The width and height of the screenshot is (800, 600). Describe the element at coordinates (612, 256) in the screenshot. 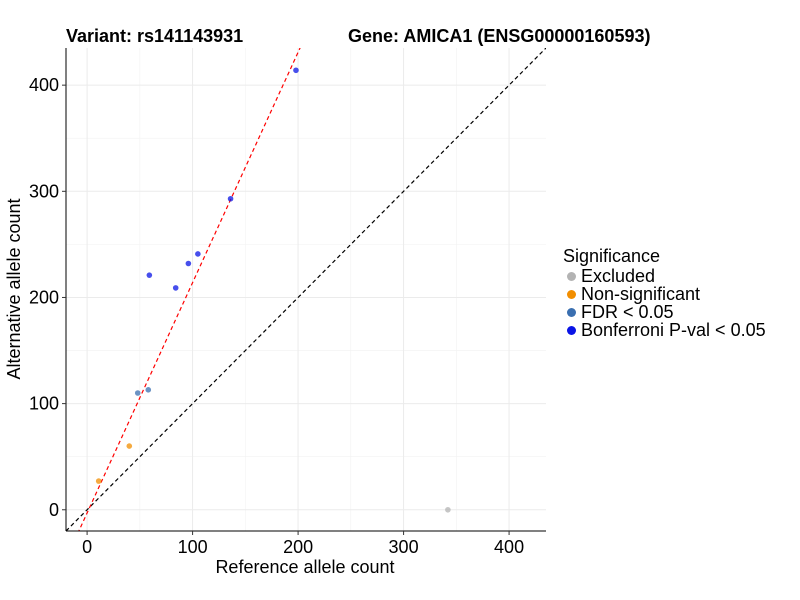

I see `legend-title: Significance` at that location.